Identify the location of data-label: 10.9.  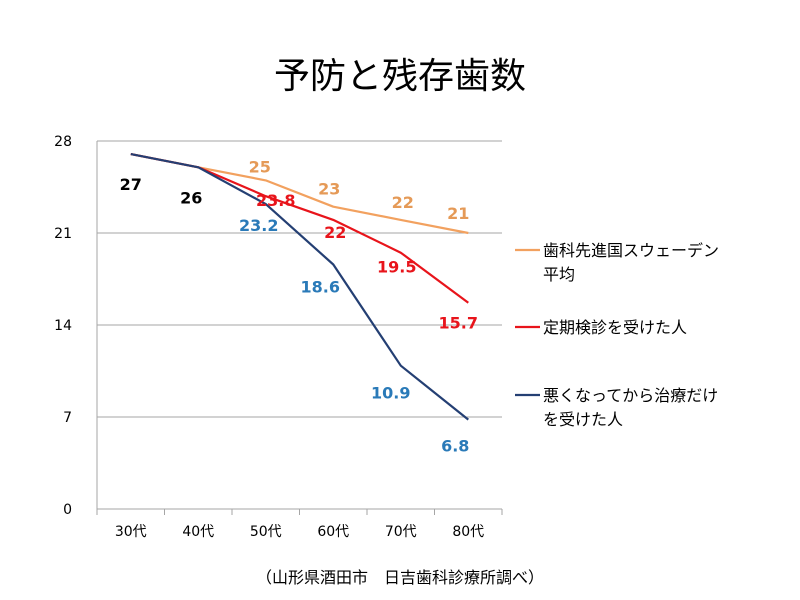
(390, 393).